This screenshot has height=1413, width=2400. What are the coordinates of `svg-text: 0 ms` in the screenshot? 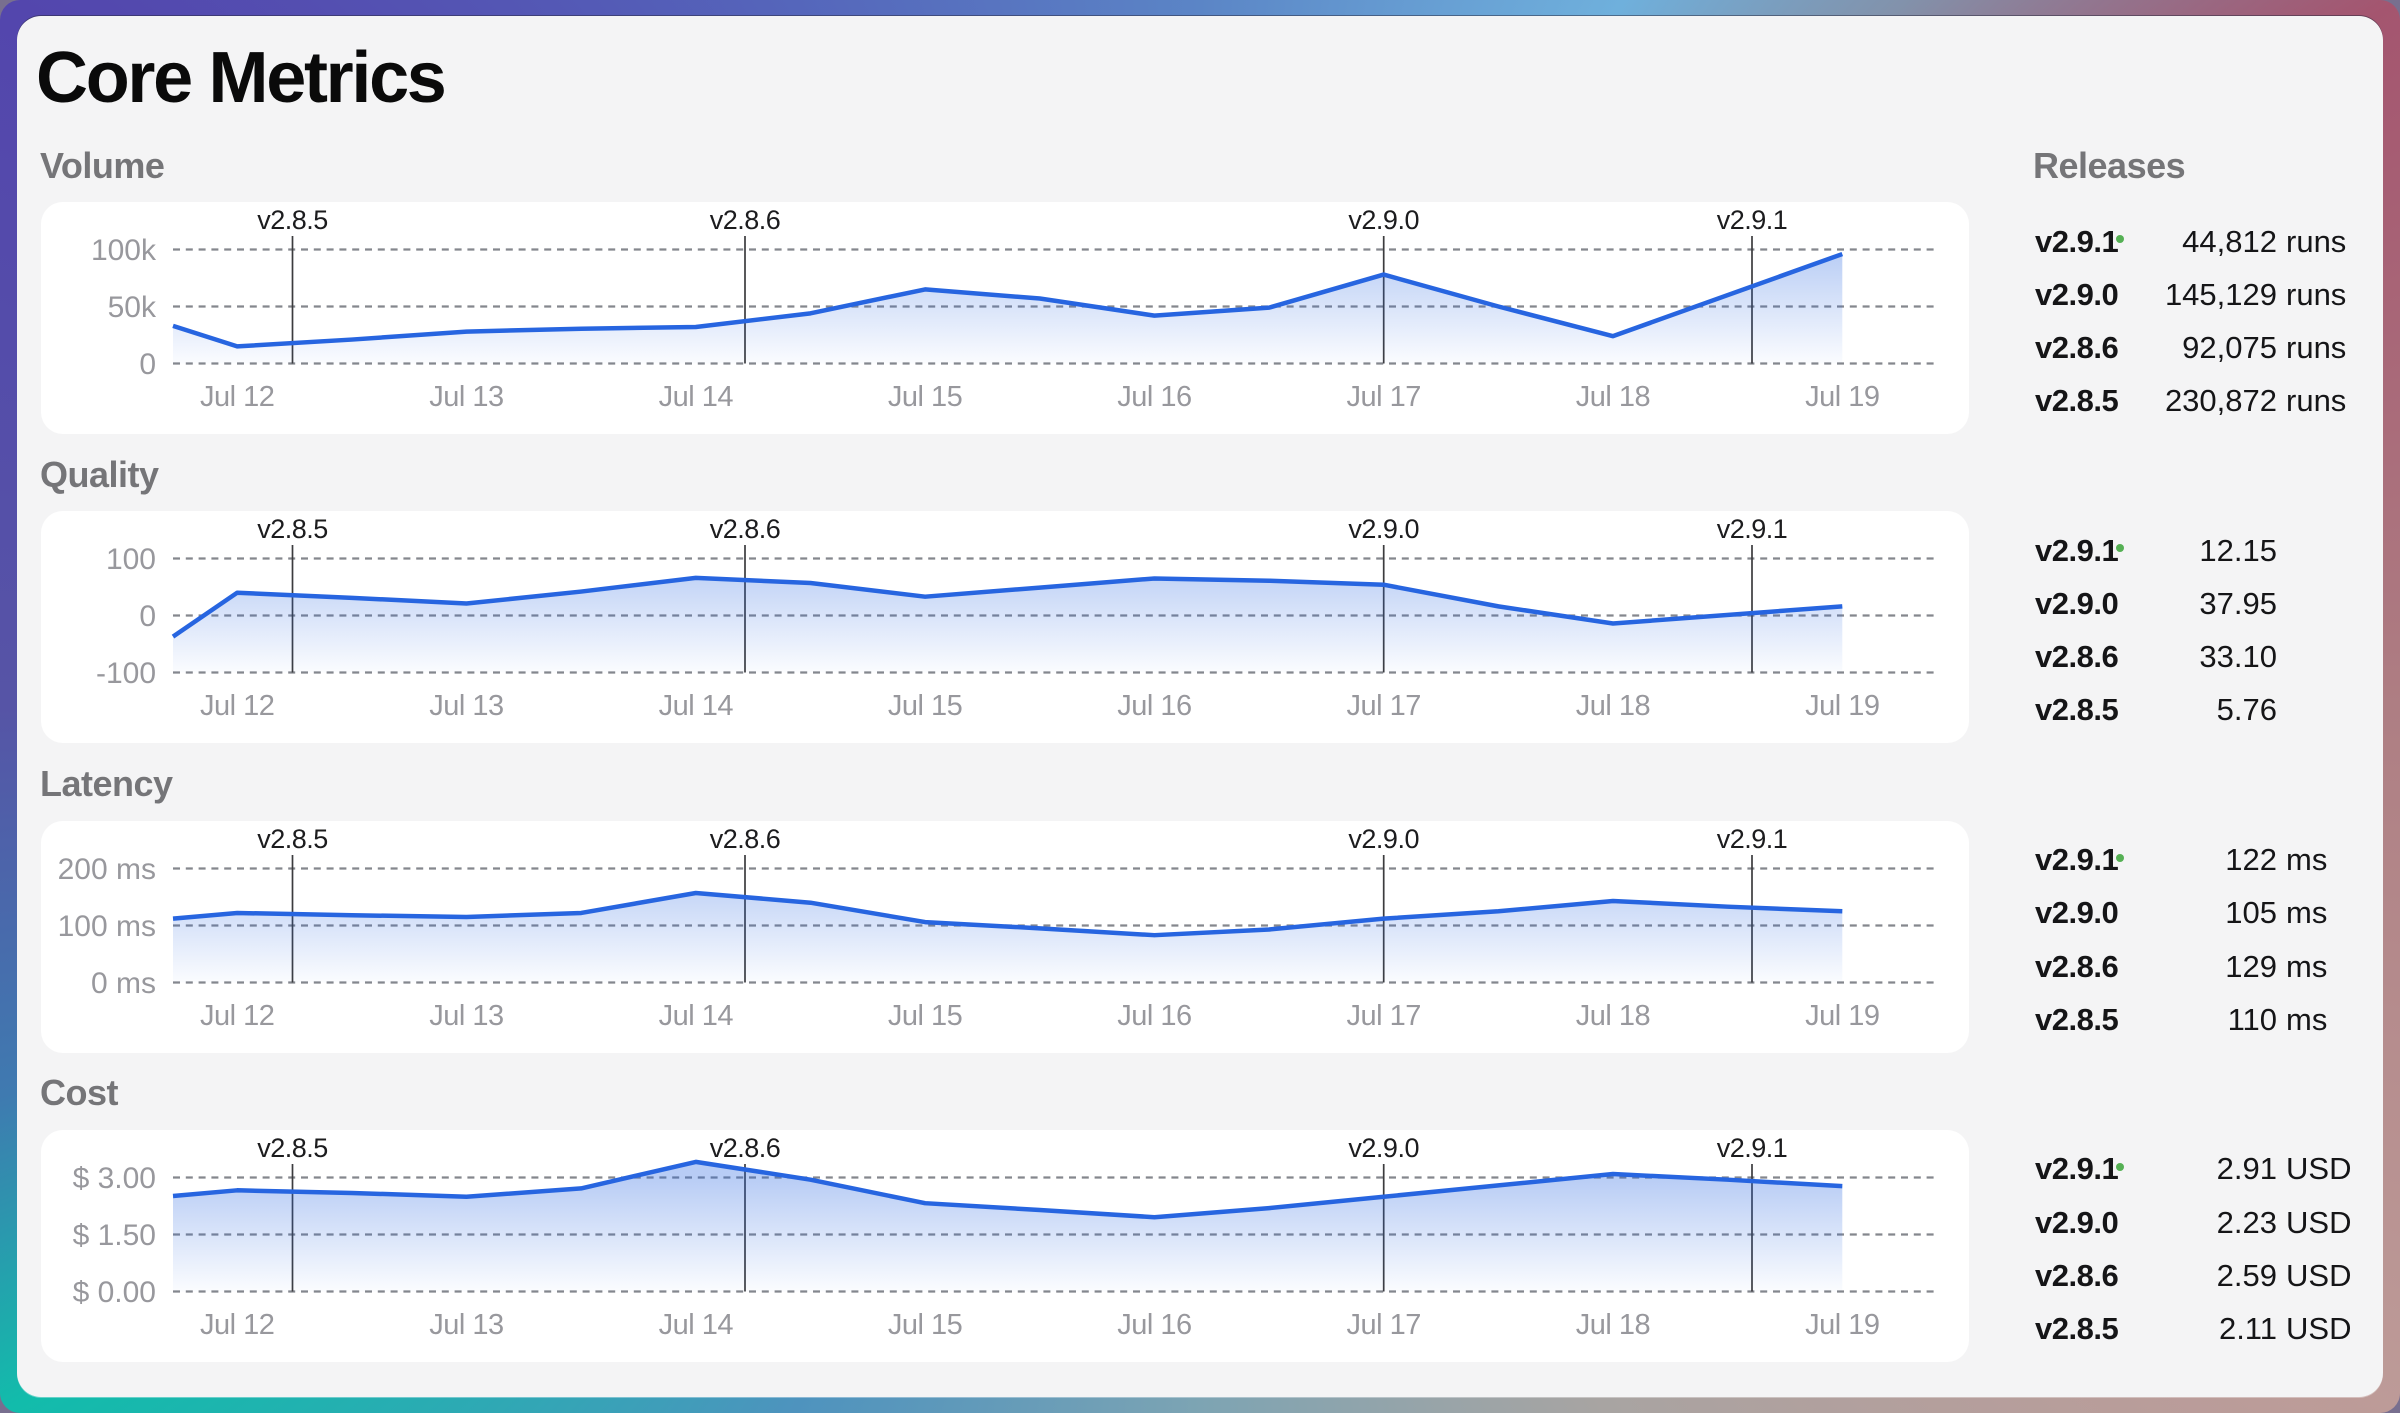 It's located at (123, 982).